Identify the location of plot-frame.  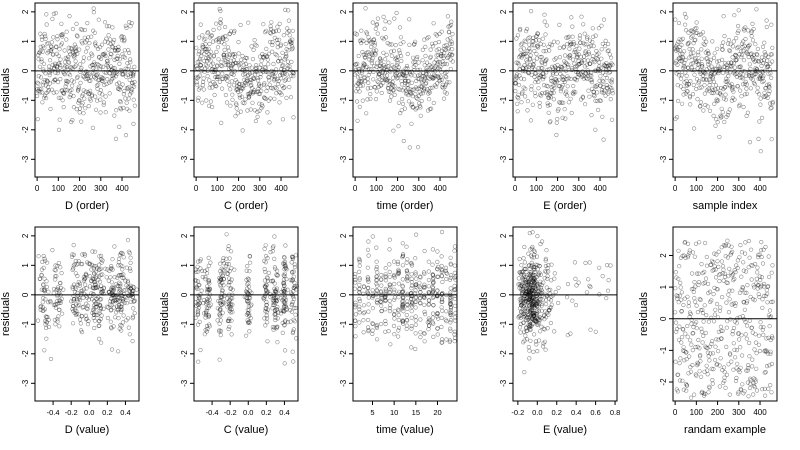
(87, 90).